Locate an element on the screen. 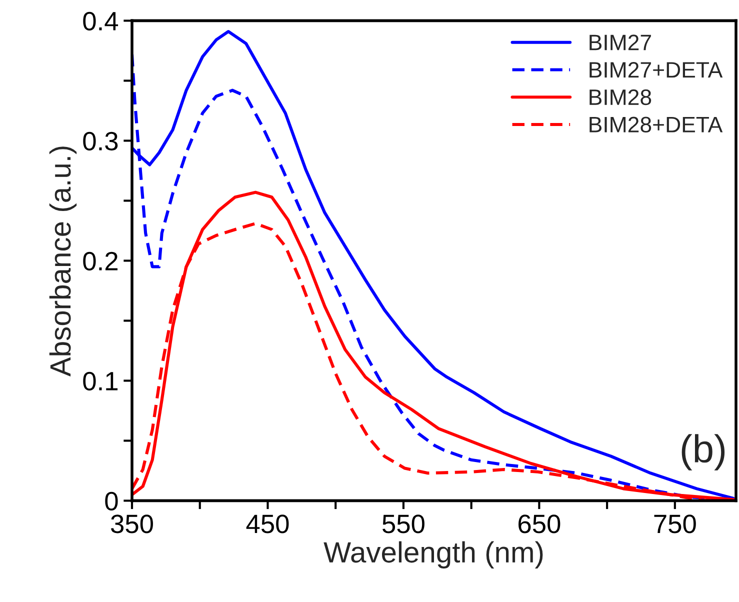 The image size is (739, 602). x-axis-title: Wavelength (nm) is located at coordinates (433, 554).